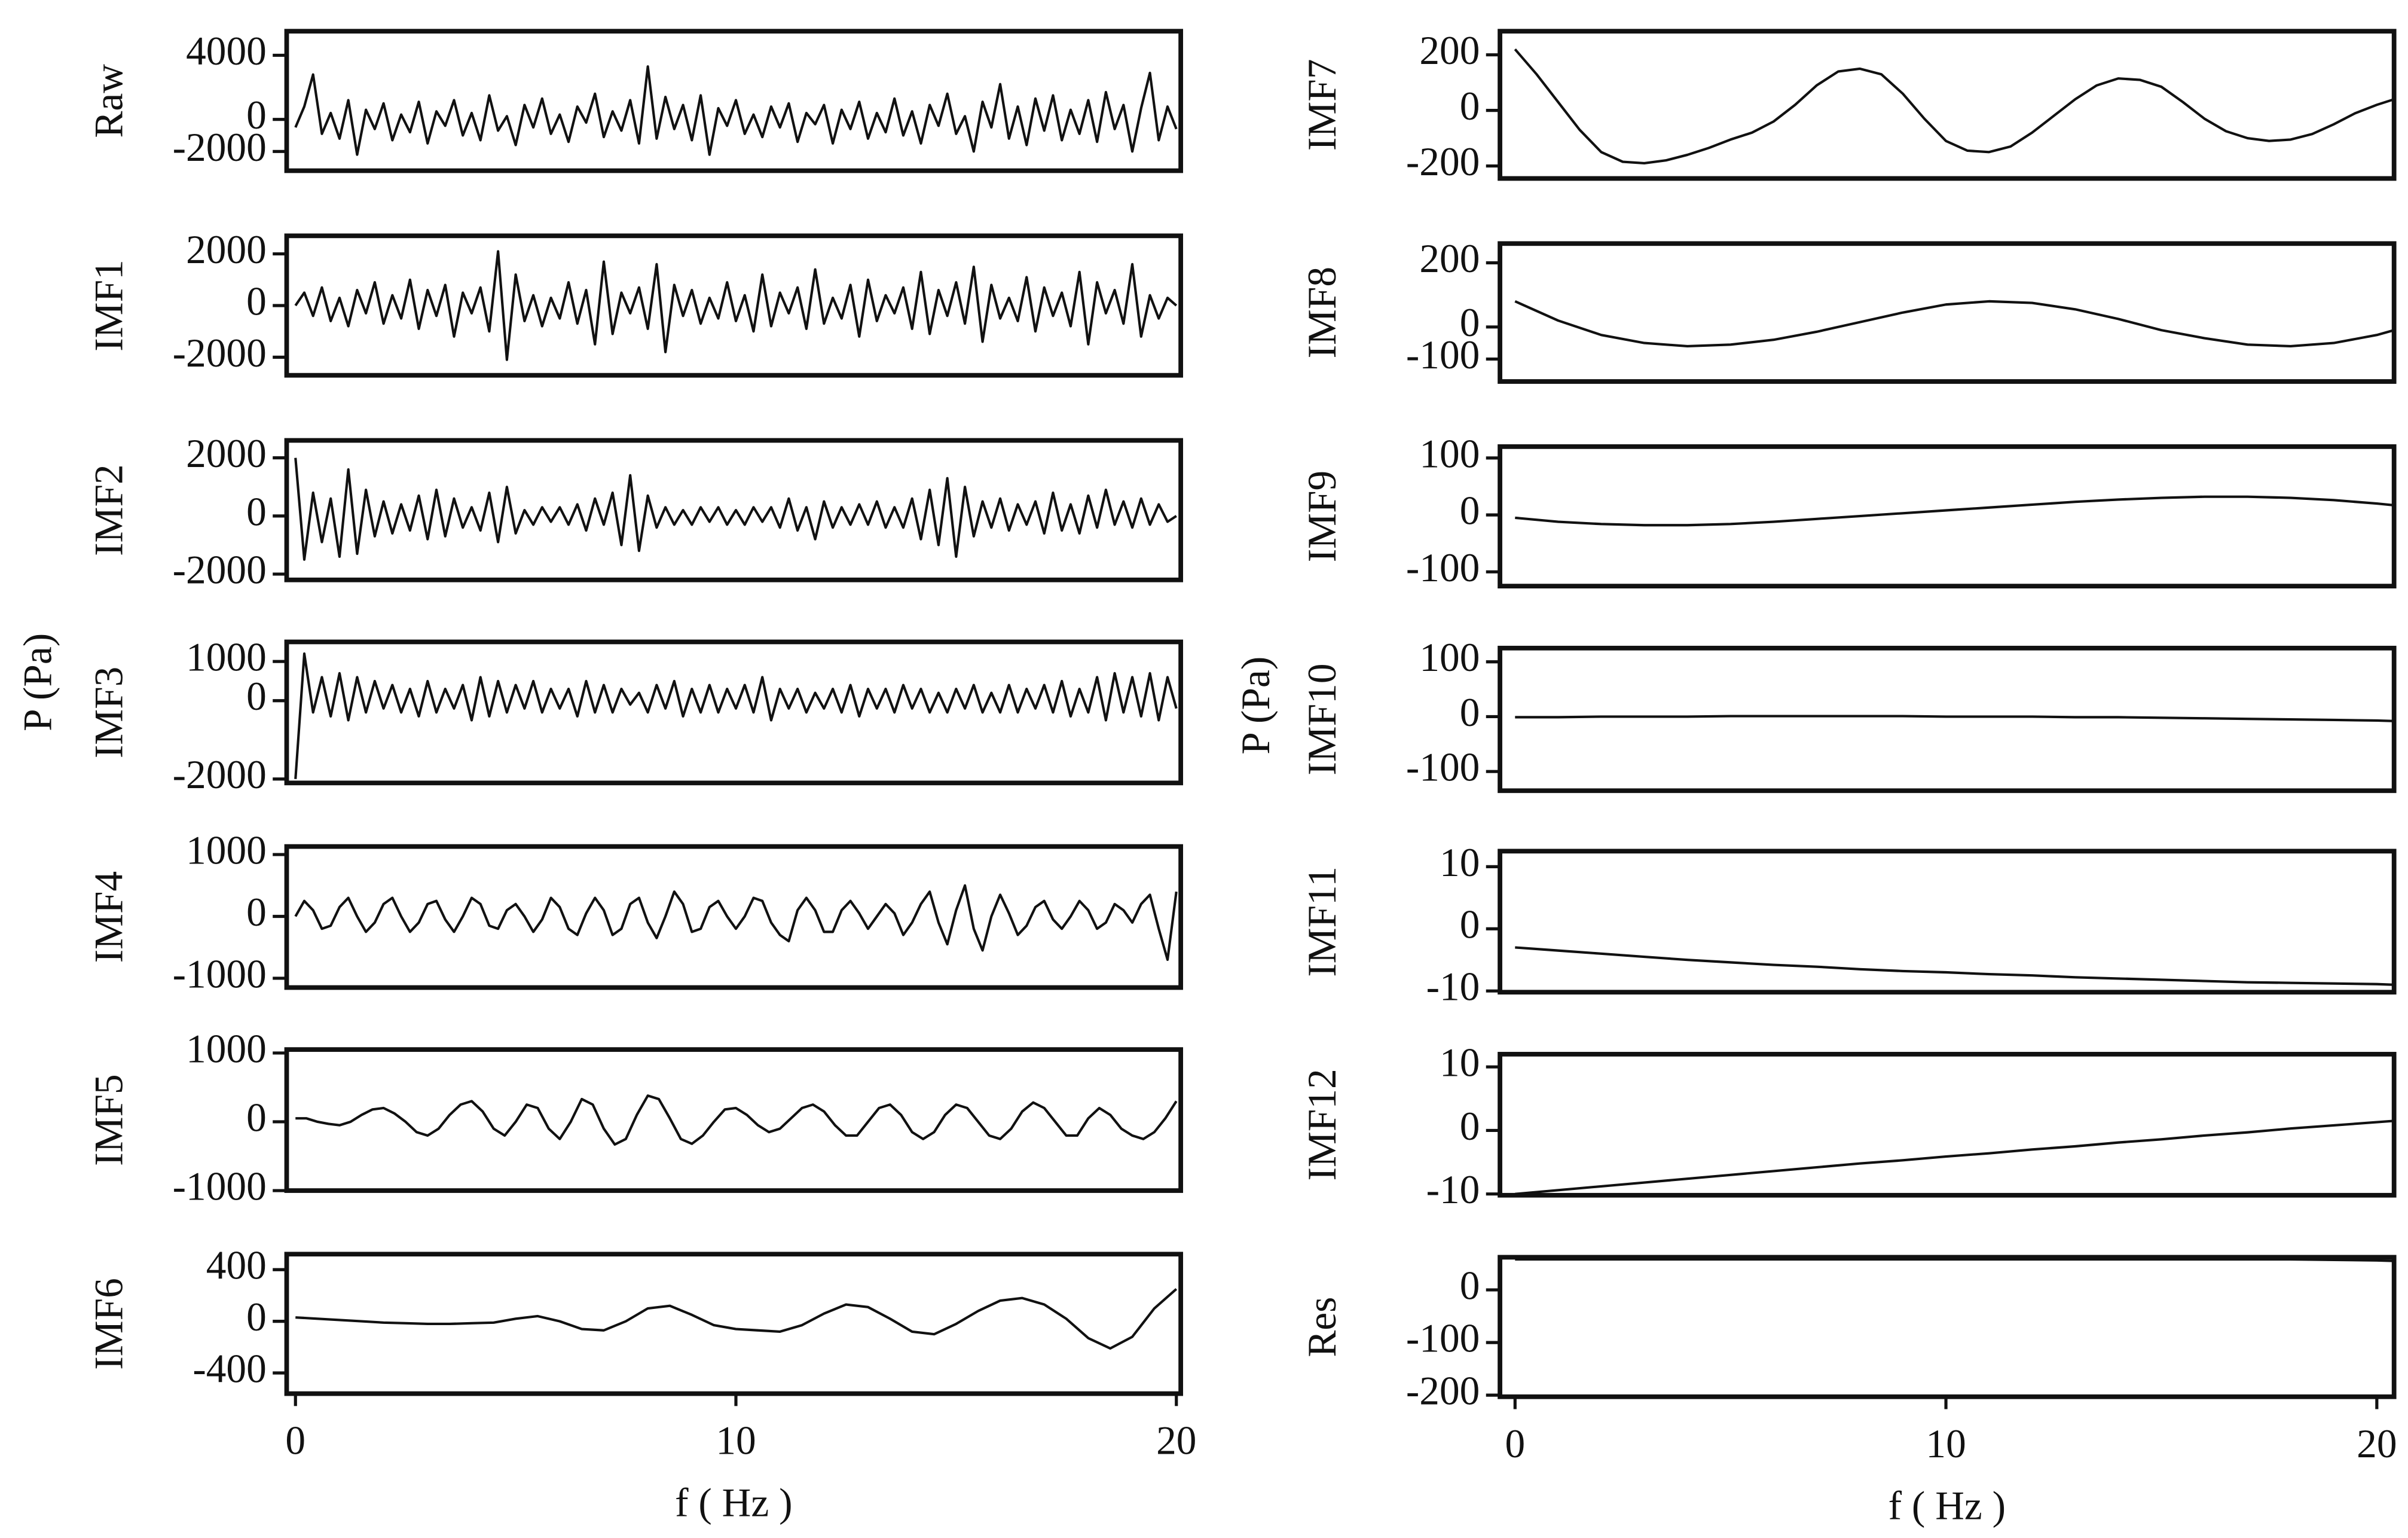 This screenshot has height=1538, width=2408. What do you see at coordinates (109, 306) in the screenshot?
I see `panel-y-label: IMF1` at bounding box center [109, 306].